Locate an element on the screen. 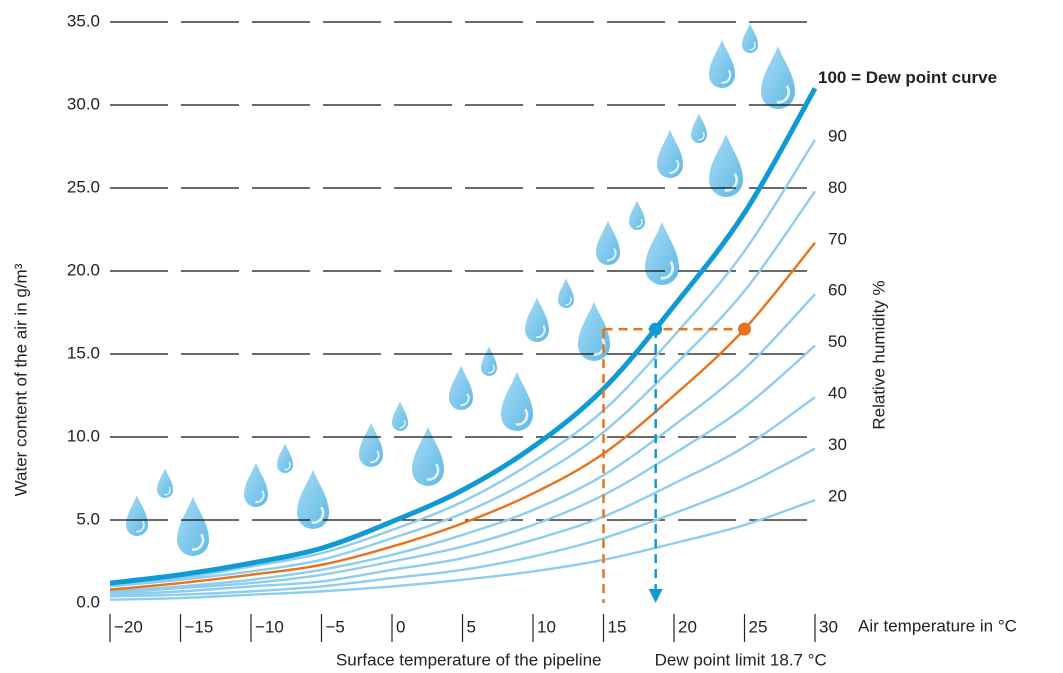  x-tick-label: 20 is located at coordinates (687, 626).